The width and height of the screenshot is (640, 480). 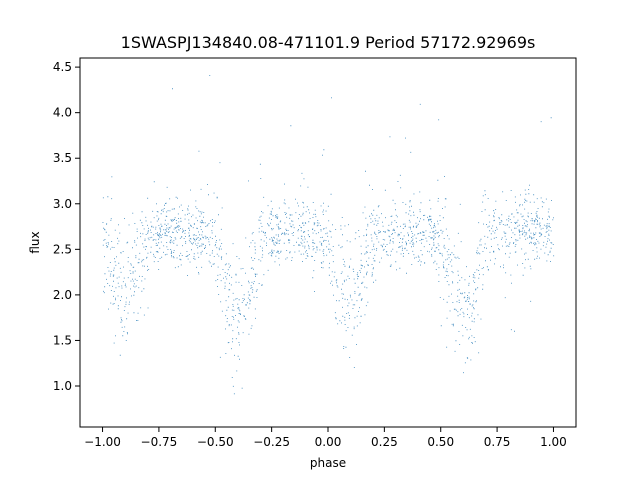 I want to click on x-axis-ticks: −1.00 −0.75 −0.50 −0.25 0.00 0.25 0.50 0.75 1.00, so click(x=325, y=438).